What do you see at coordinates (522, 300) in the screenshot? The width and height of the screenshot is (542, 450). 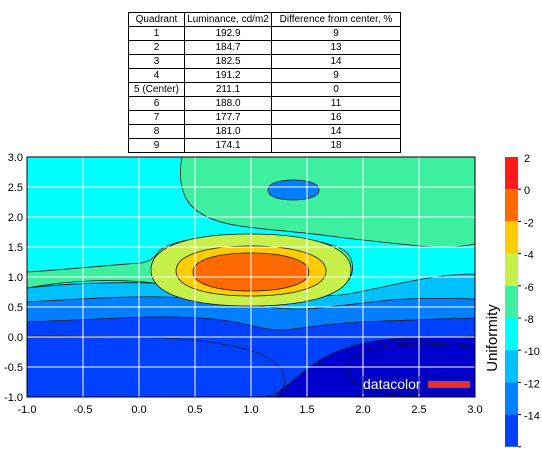 I see `colorbar: 2 0 -2 -4 -6 -8 -10 -12 -14` at bounding box center [522, 300].